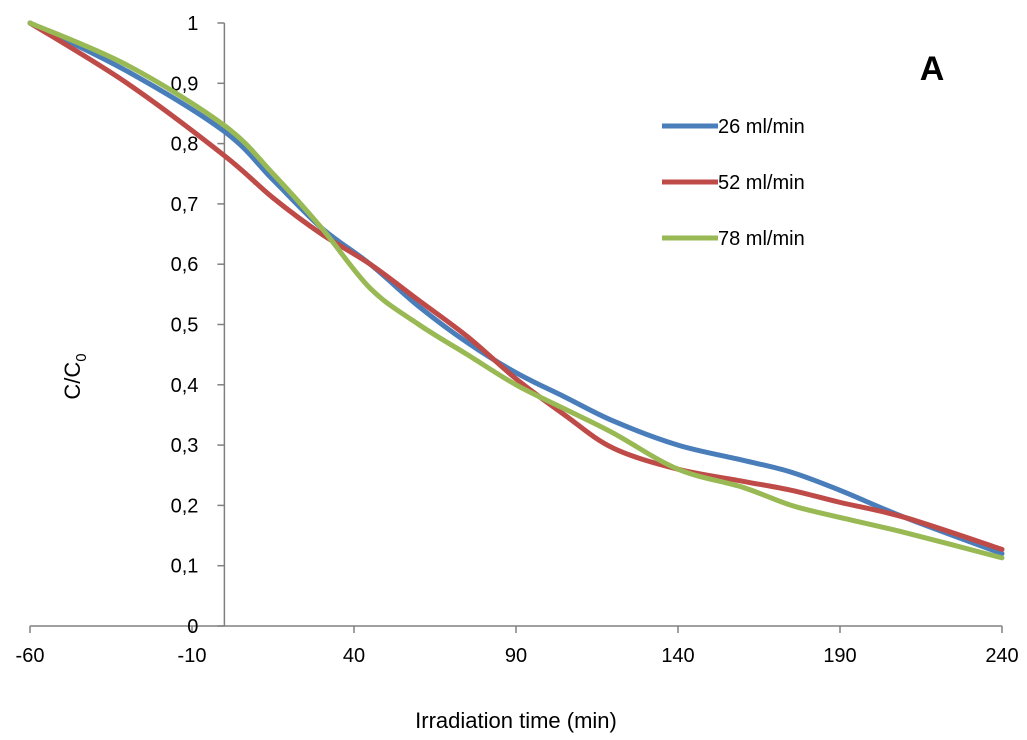 This screenshot has height=740, width=1027. Describe the element at coordinates (677, 656) in the screenshot. I see `x-tick-label: 140` at that location.